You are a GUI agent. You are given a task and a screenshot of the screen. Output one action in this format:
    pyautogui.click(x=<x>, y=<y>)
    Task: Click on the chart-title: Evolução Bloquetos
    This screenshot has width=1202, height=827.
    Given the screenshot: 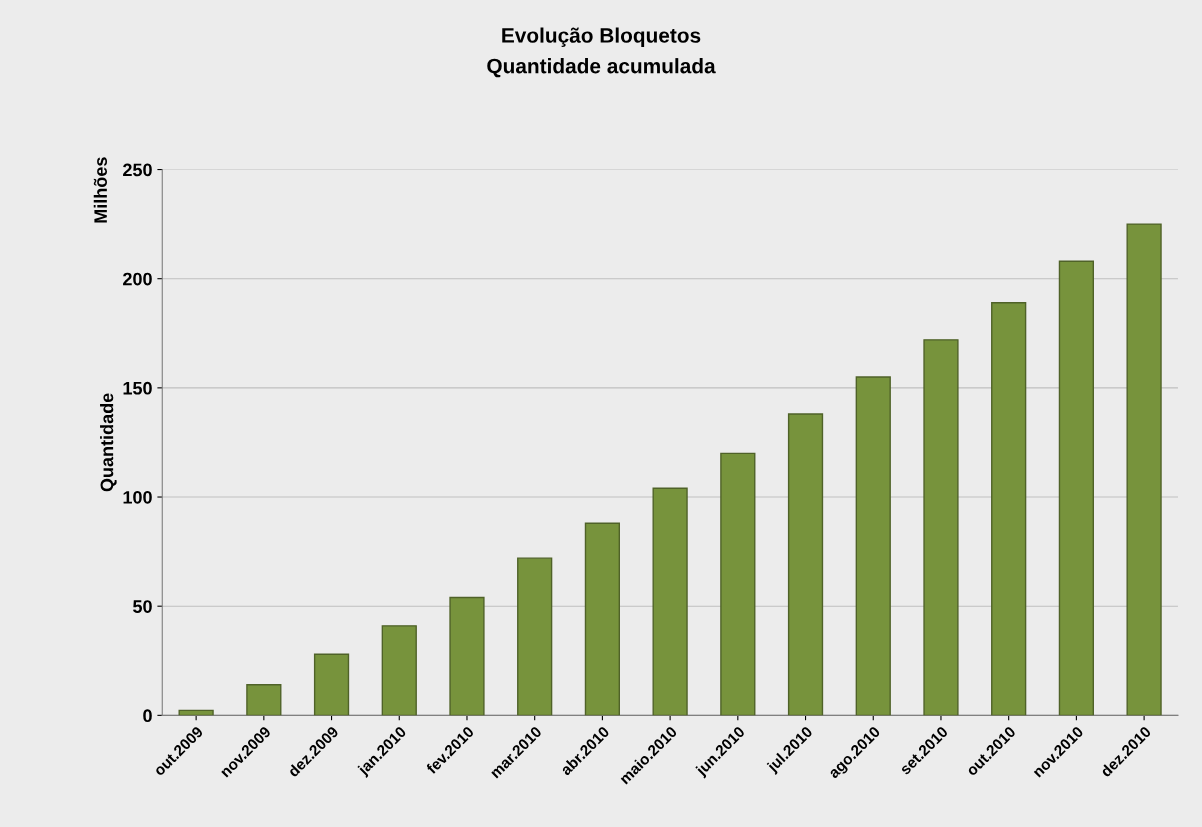 What is the action you would take?
    pyautogui.click(x=601, y=37)
    